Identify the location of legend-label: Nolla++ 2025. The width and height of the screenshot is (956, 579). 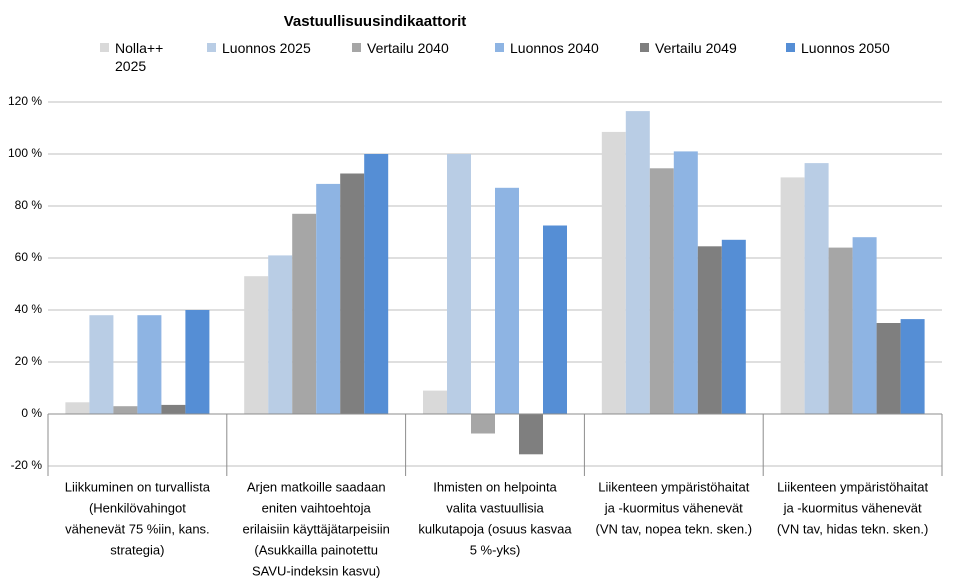
(139, 57).